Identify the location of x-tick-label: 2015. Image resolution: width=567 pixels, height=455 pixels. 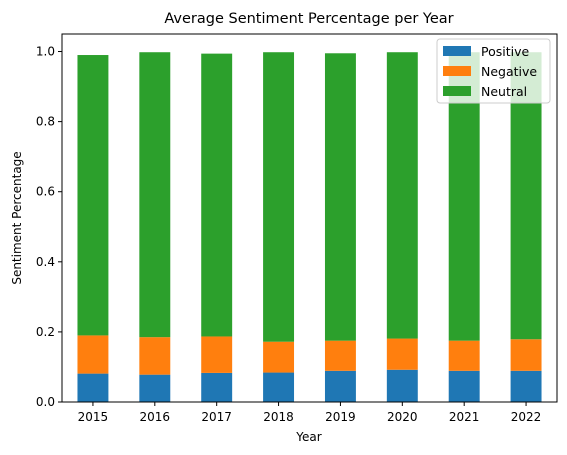
(93, 417).